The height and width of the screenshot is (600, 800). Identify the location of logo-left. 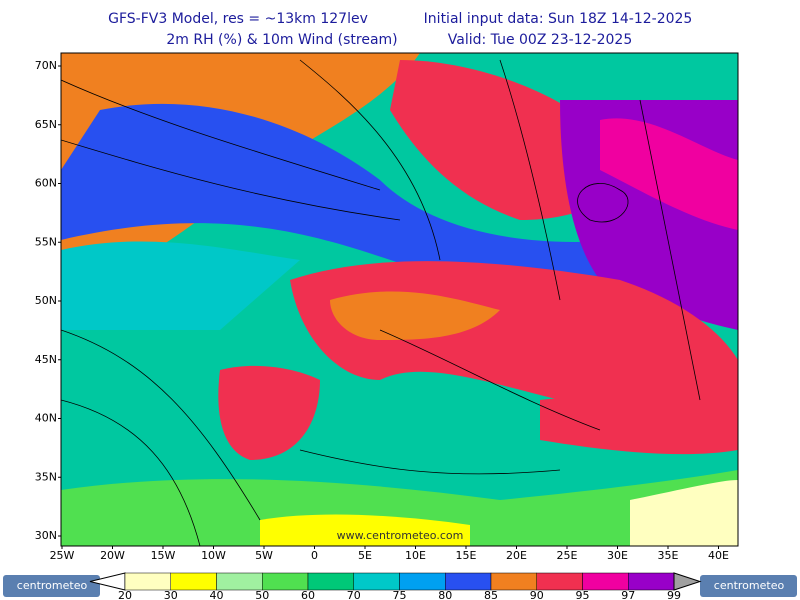
(51, 586).